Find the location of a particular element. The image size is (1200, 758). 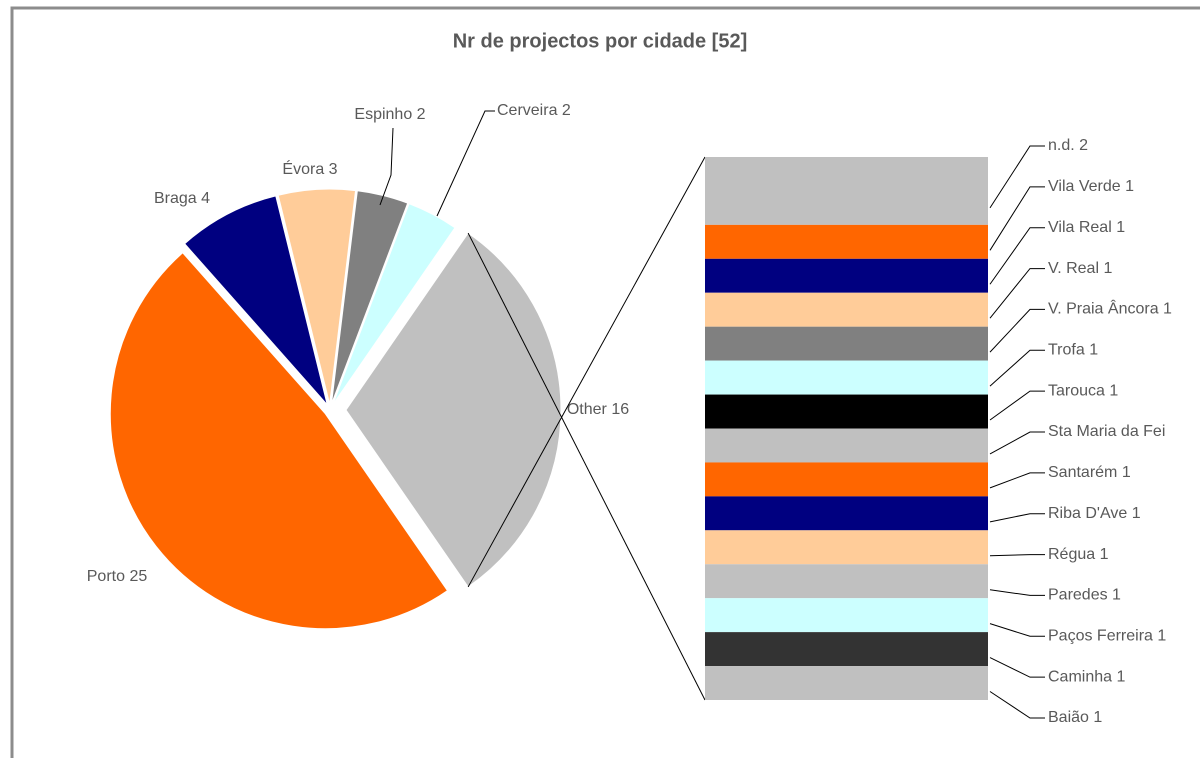

pie-label: Porto 25 is located at coordinates (117, 576).